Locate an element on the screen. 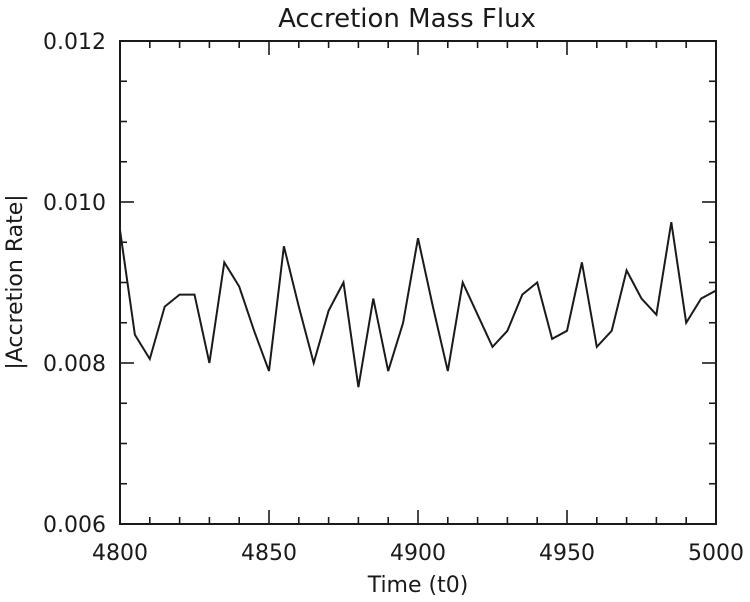  chart-title: Accretion Mass Flux is located at coordinates (407, 19).